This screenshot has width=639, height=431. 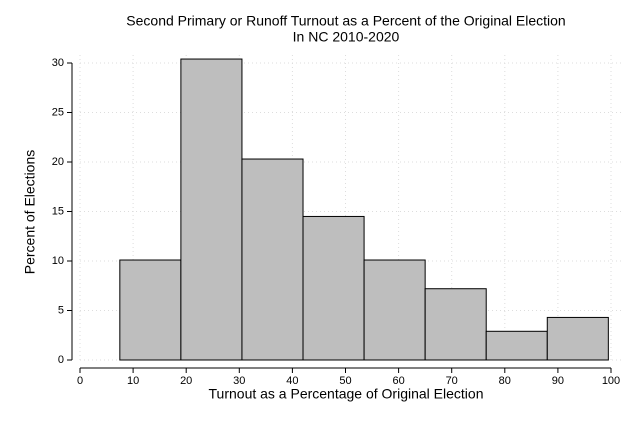 What do you see at coordinates (239, 381) in the screenshot?
I see `x-tick-label: 30` at bounding box center [239, 381].